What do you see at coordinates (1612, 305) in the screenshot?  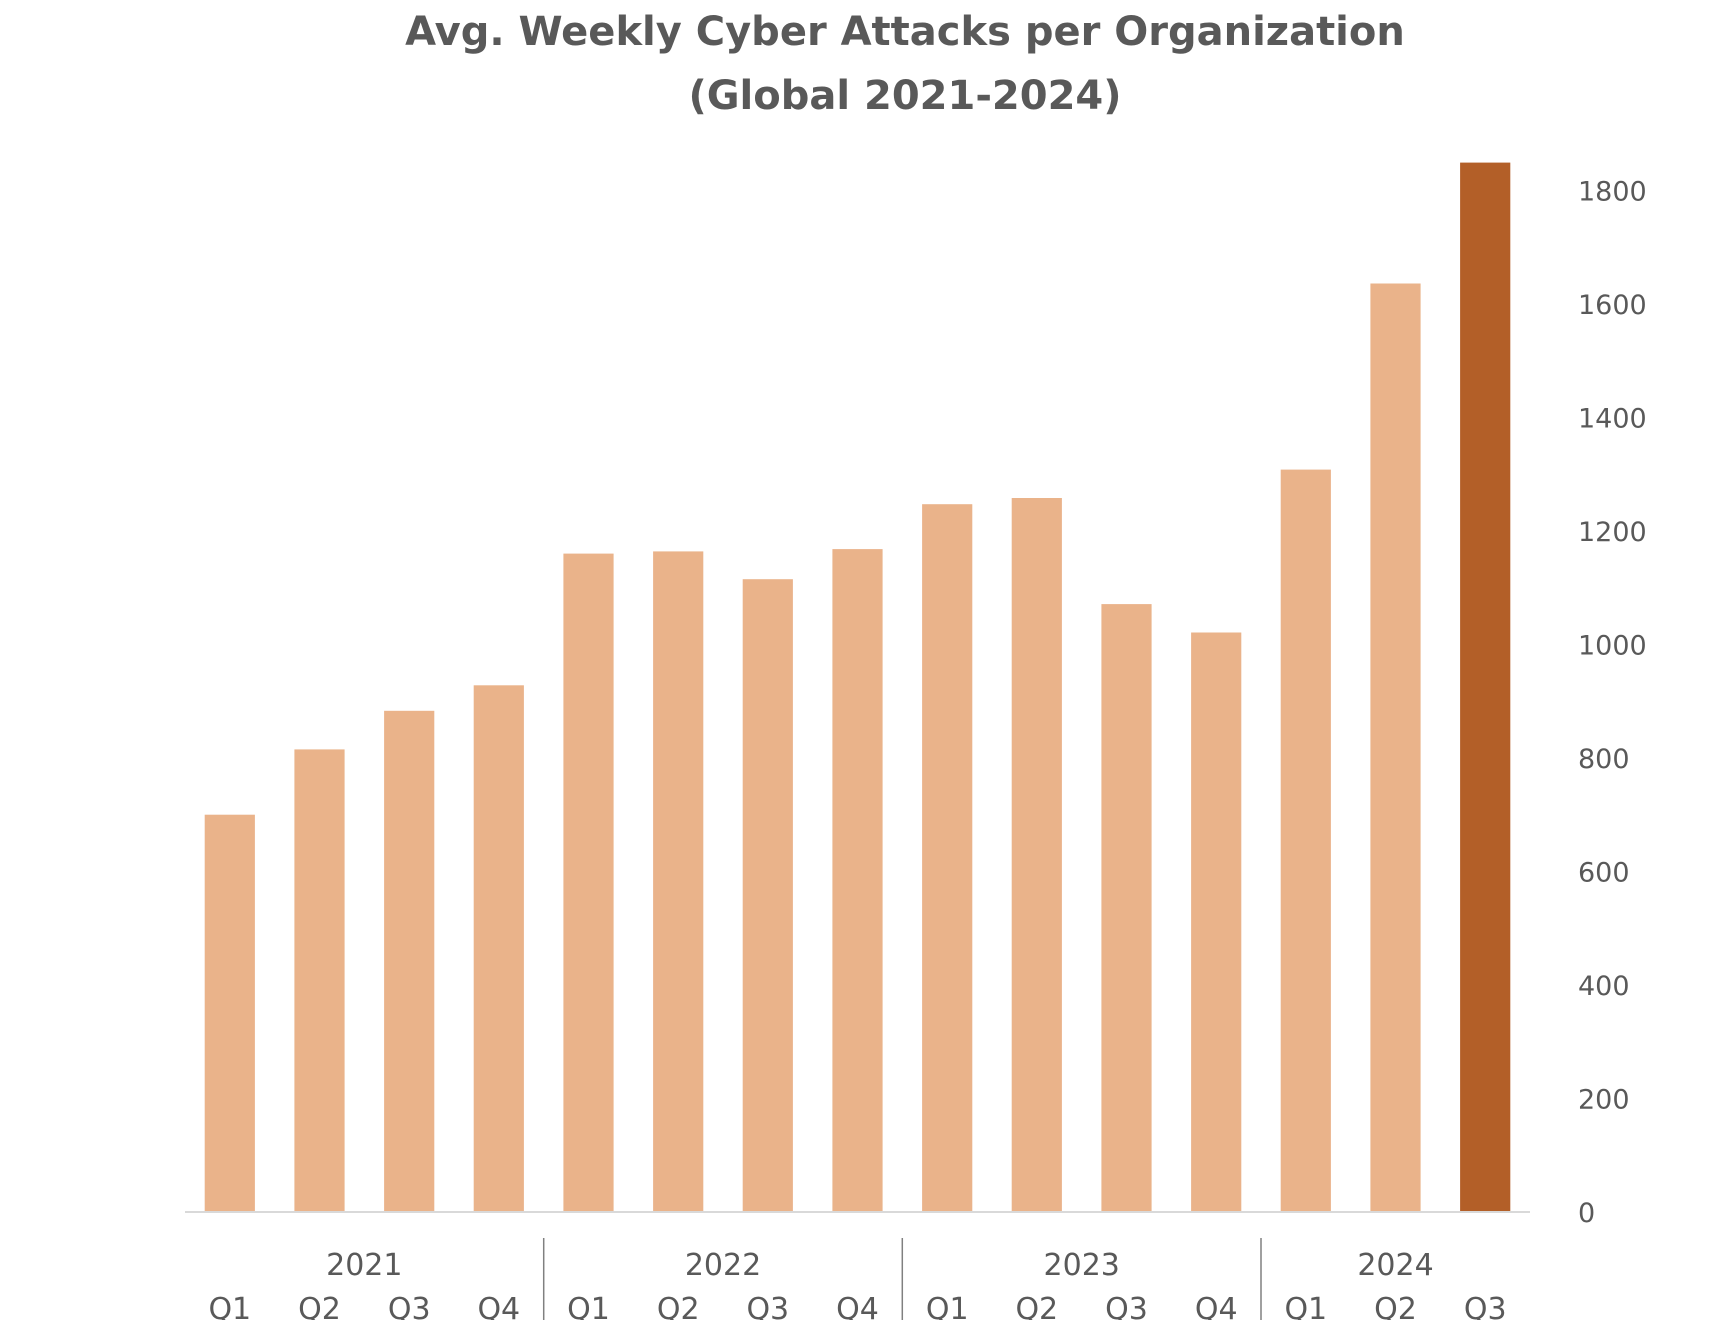 I see `y-tick-label-1600: 1600` at bounding box center [1612, 305].